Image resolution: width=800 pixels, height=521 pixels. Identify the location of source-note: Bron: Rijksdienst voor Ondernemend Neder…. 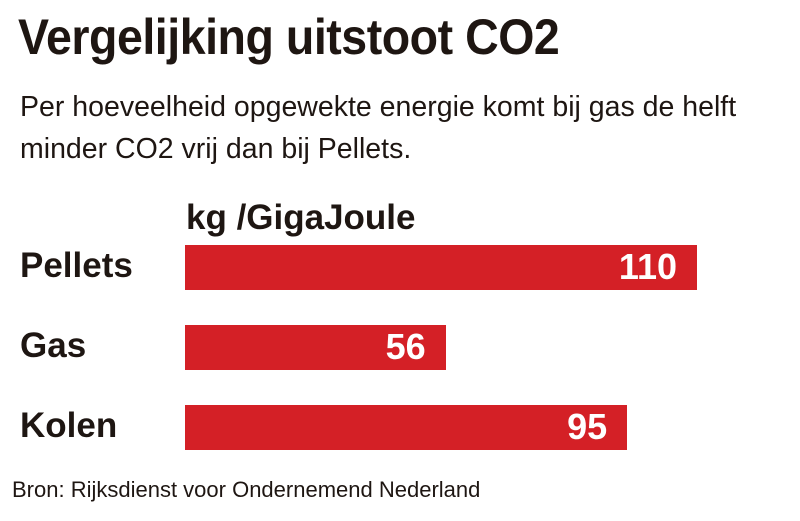
(246, 489).